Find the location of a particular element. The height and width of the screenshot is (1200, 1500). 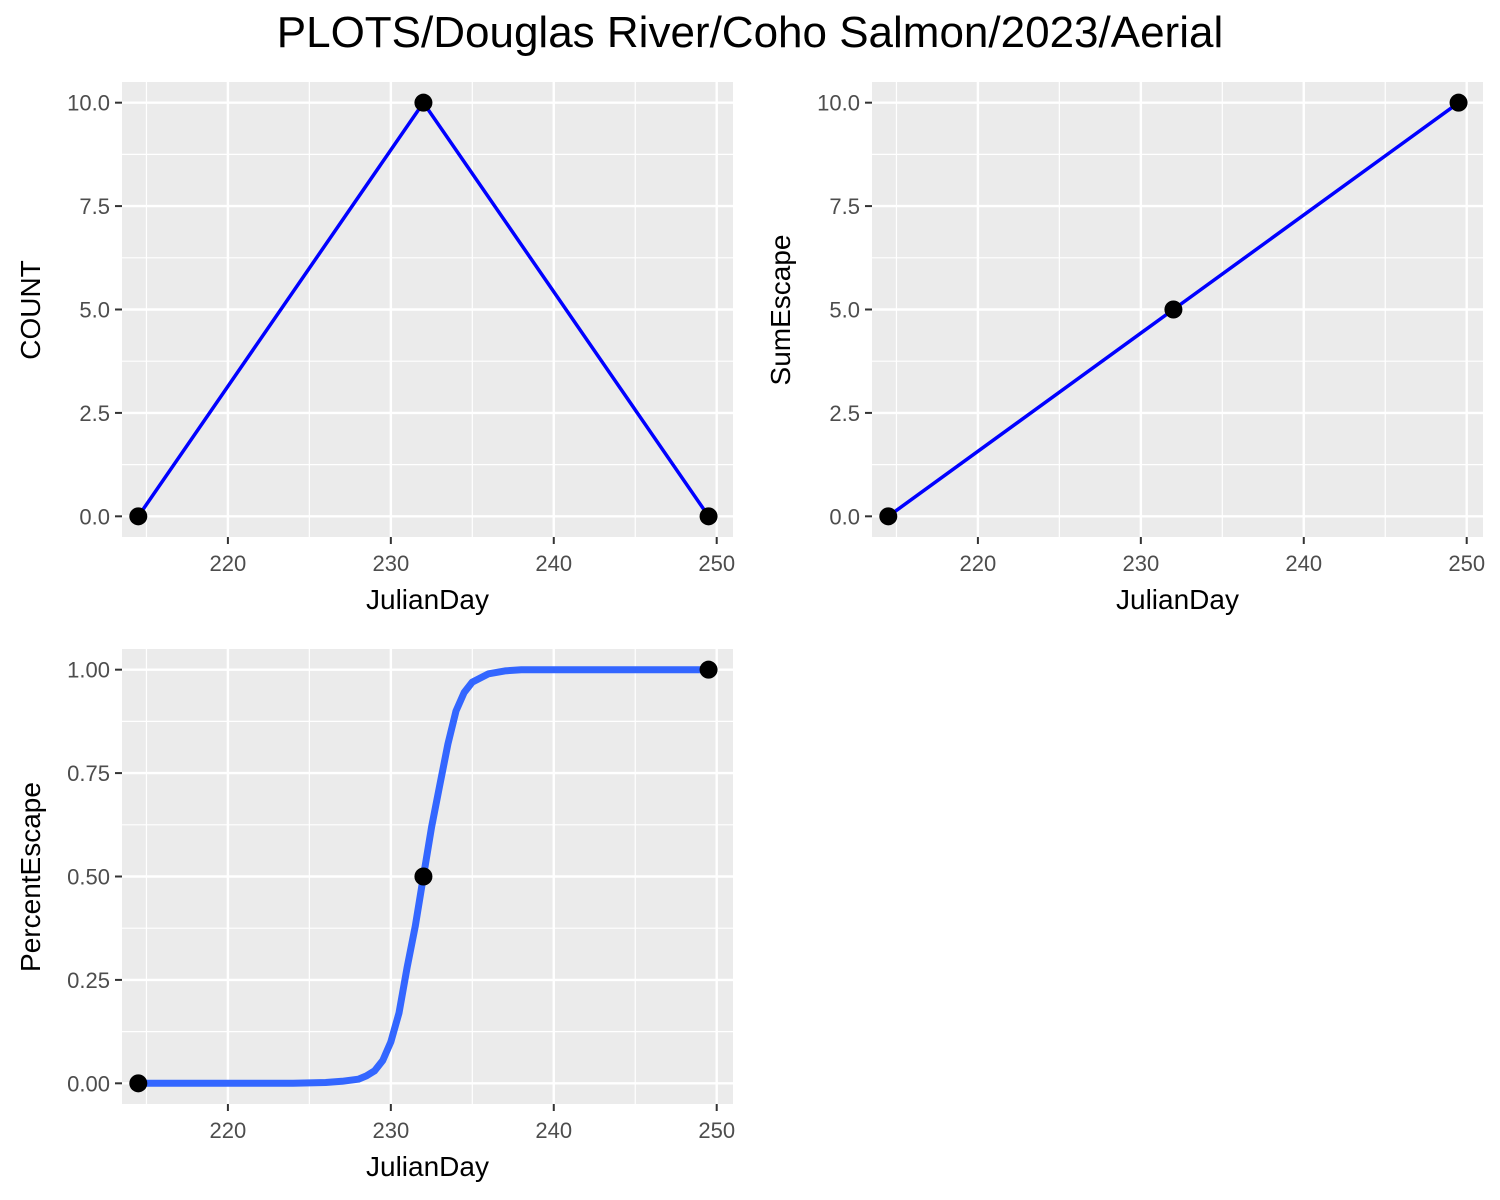

sum-escape-y-tick-label: 5.0 is located at coordinates (844, 310).